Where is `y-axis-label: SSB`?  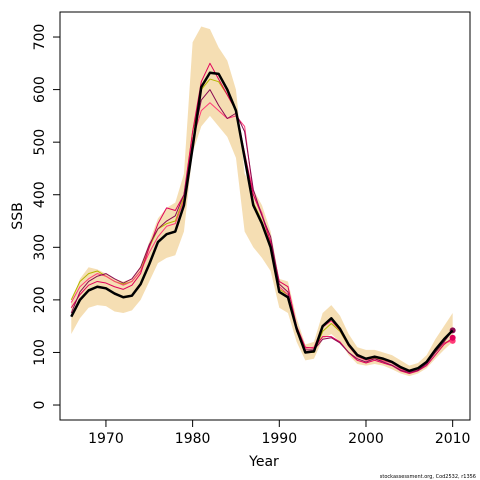
y-axis-label: SSB is located at coordinates (18, 215).